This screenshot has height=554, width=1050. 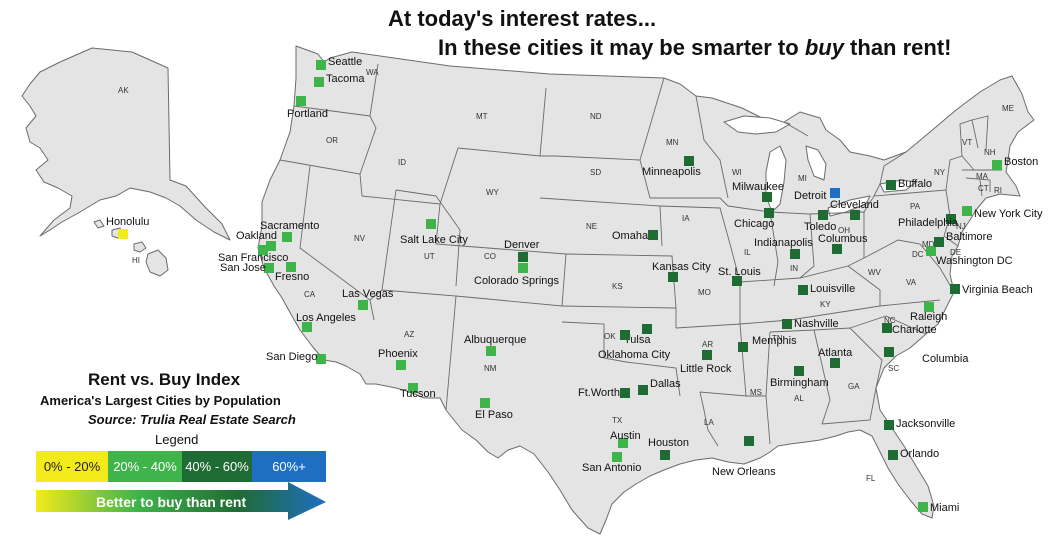 What do you see at coordinates (485, 403) in the screenshot?
I see `city-marker-el-paso` at bounding box center [485, 403].